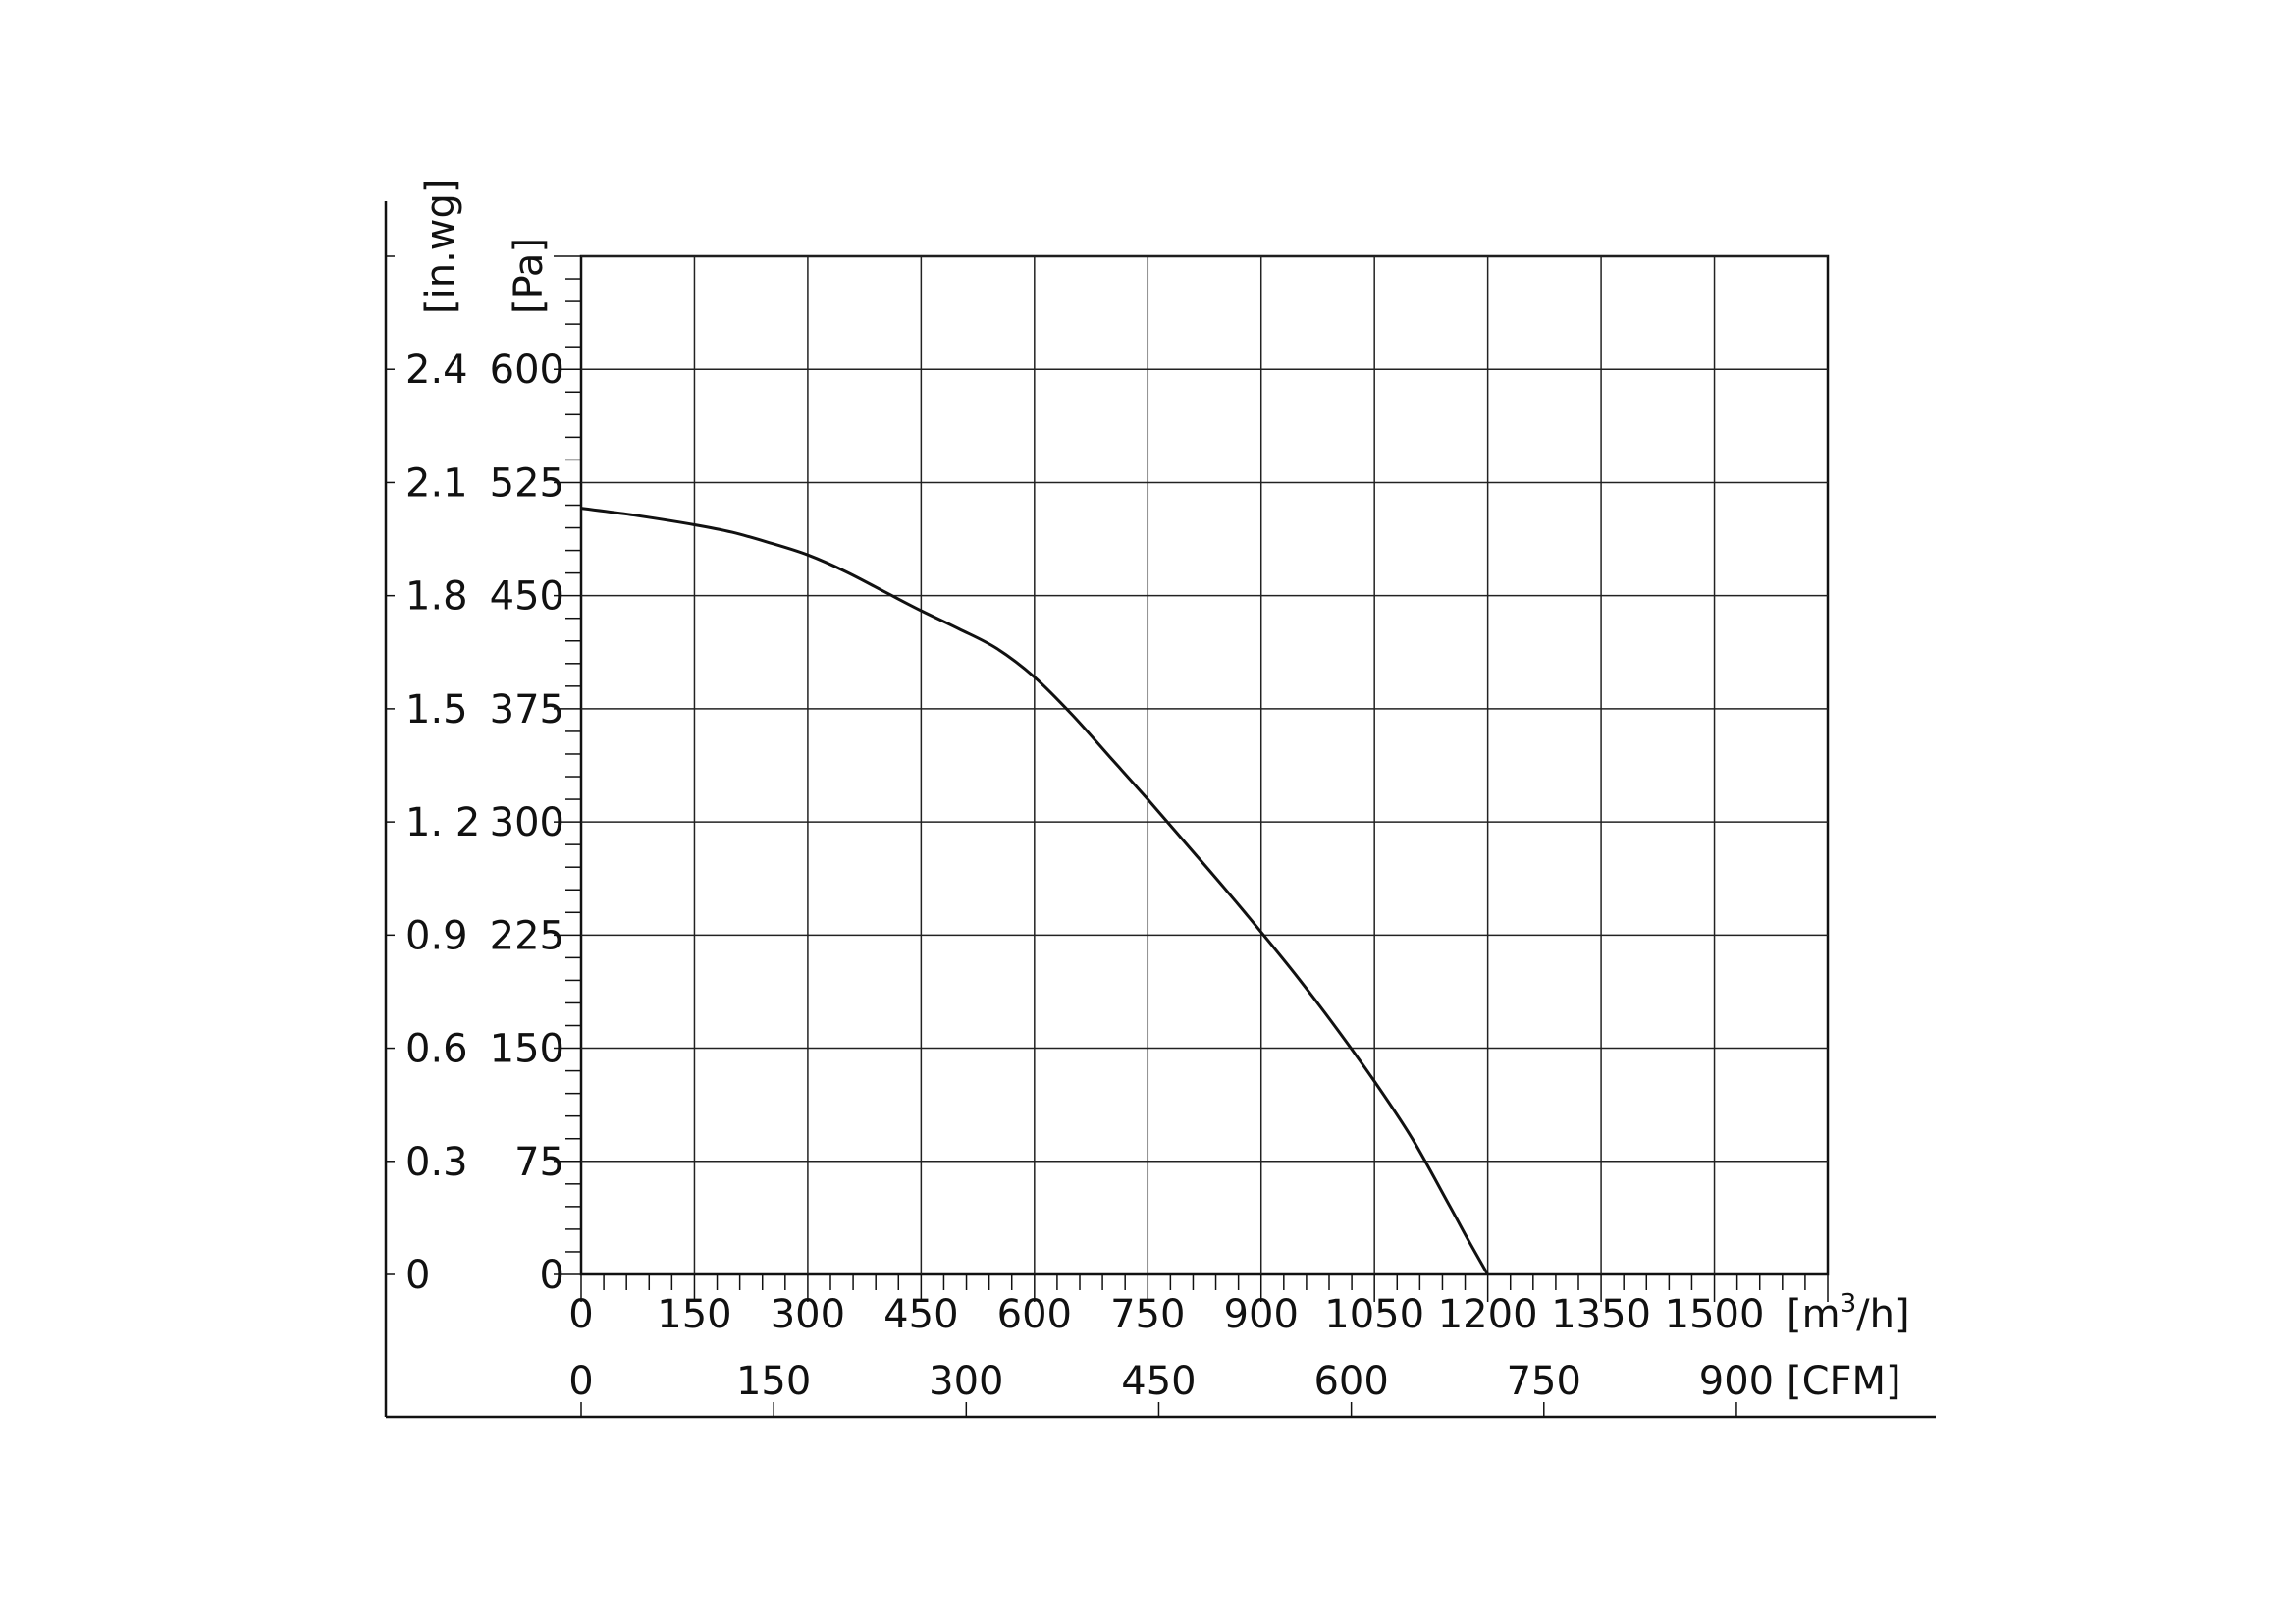 The width and height of the screenshot is (2296, 1623). I want to click on x-unit-label-m3h: [m3/h], so click(1849, 1313).